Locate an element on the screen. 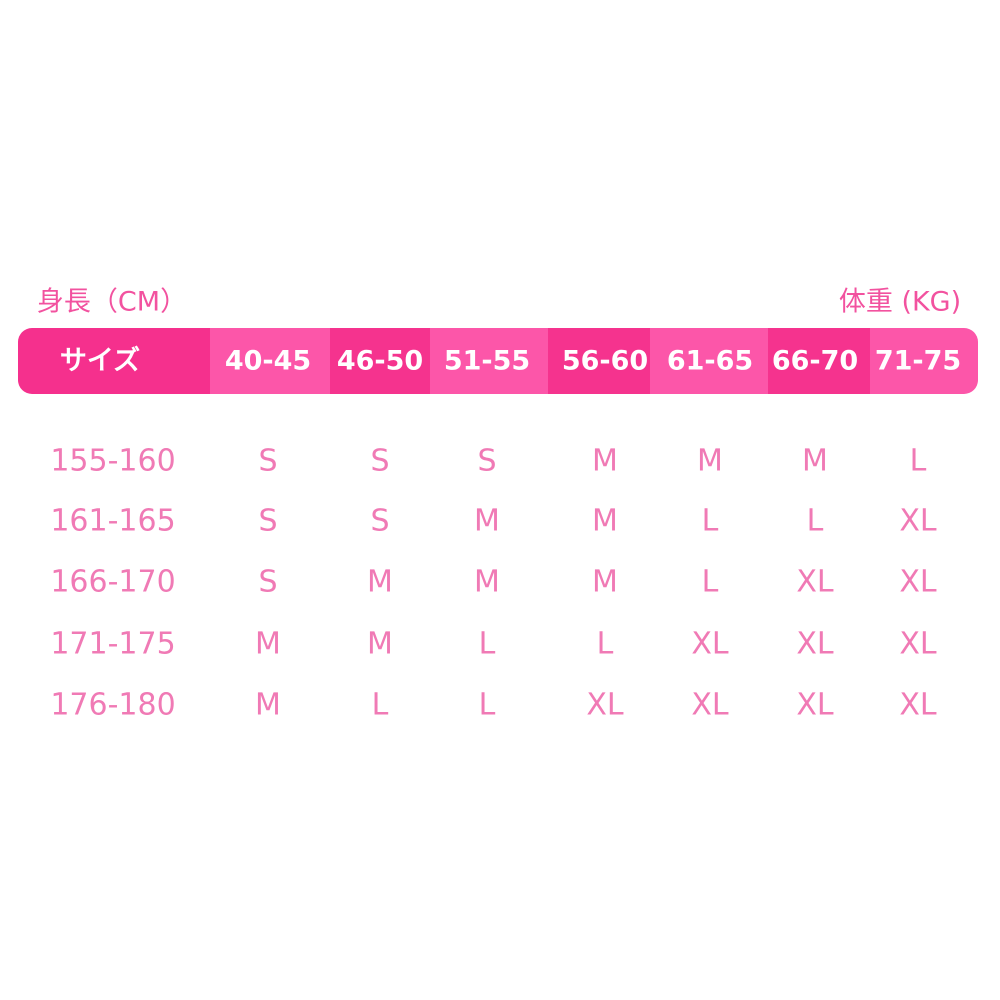 Image resolution: width=1000 pixels, height=1000 pixels. row-label: 176-180 is located at coordinates (112, 705).